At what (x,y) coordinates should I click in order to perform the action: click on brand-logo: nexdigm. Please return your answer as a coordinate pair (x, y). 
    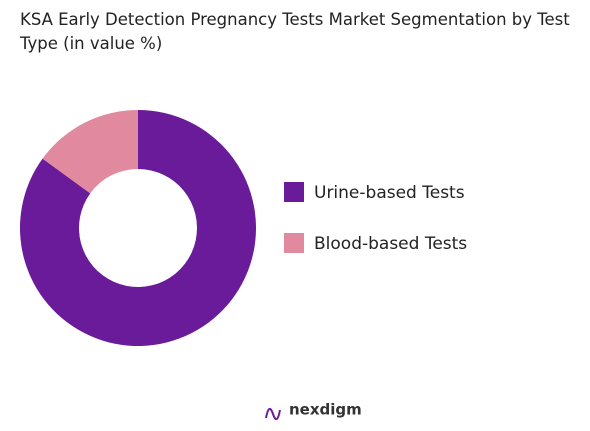
    Looking at the image, I should click on (313, 411).